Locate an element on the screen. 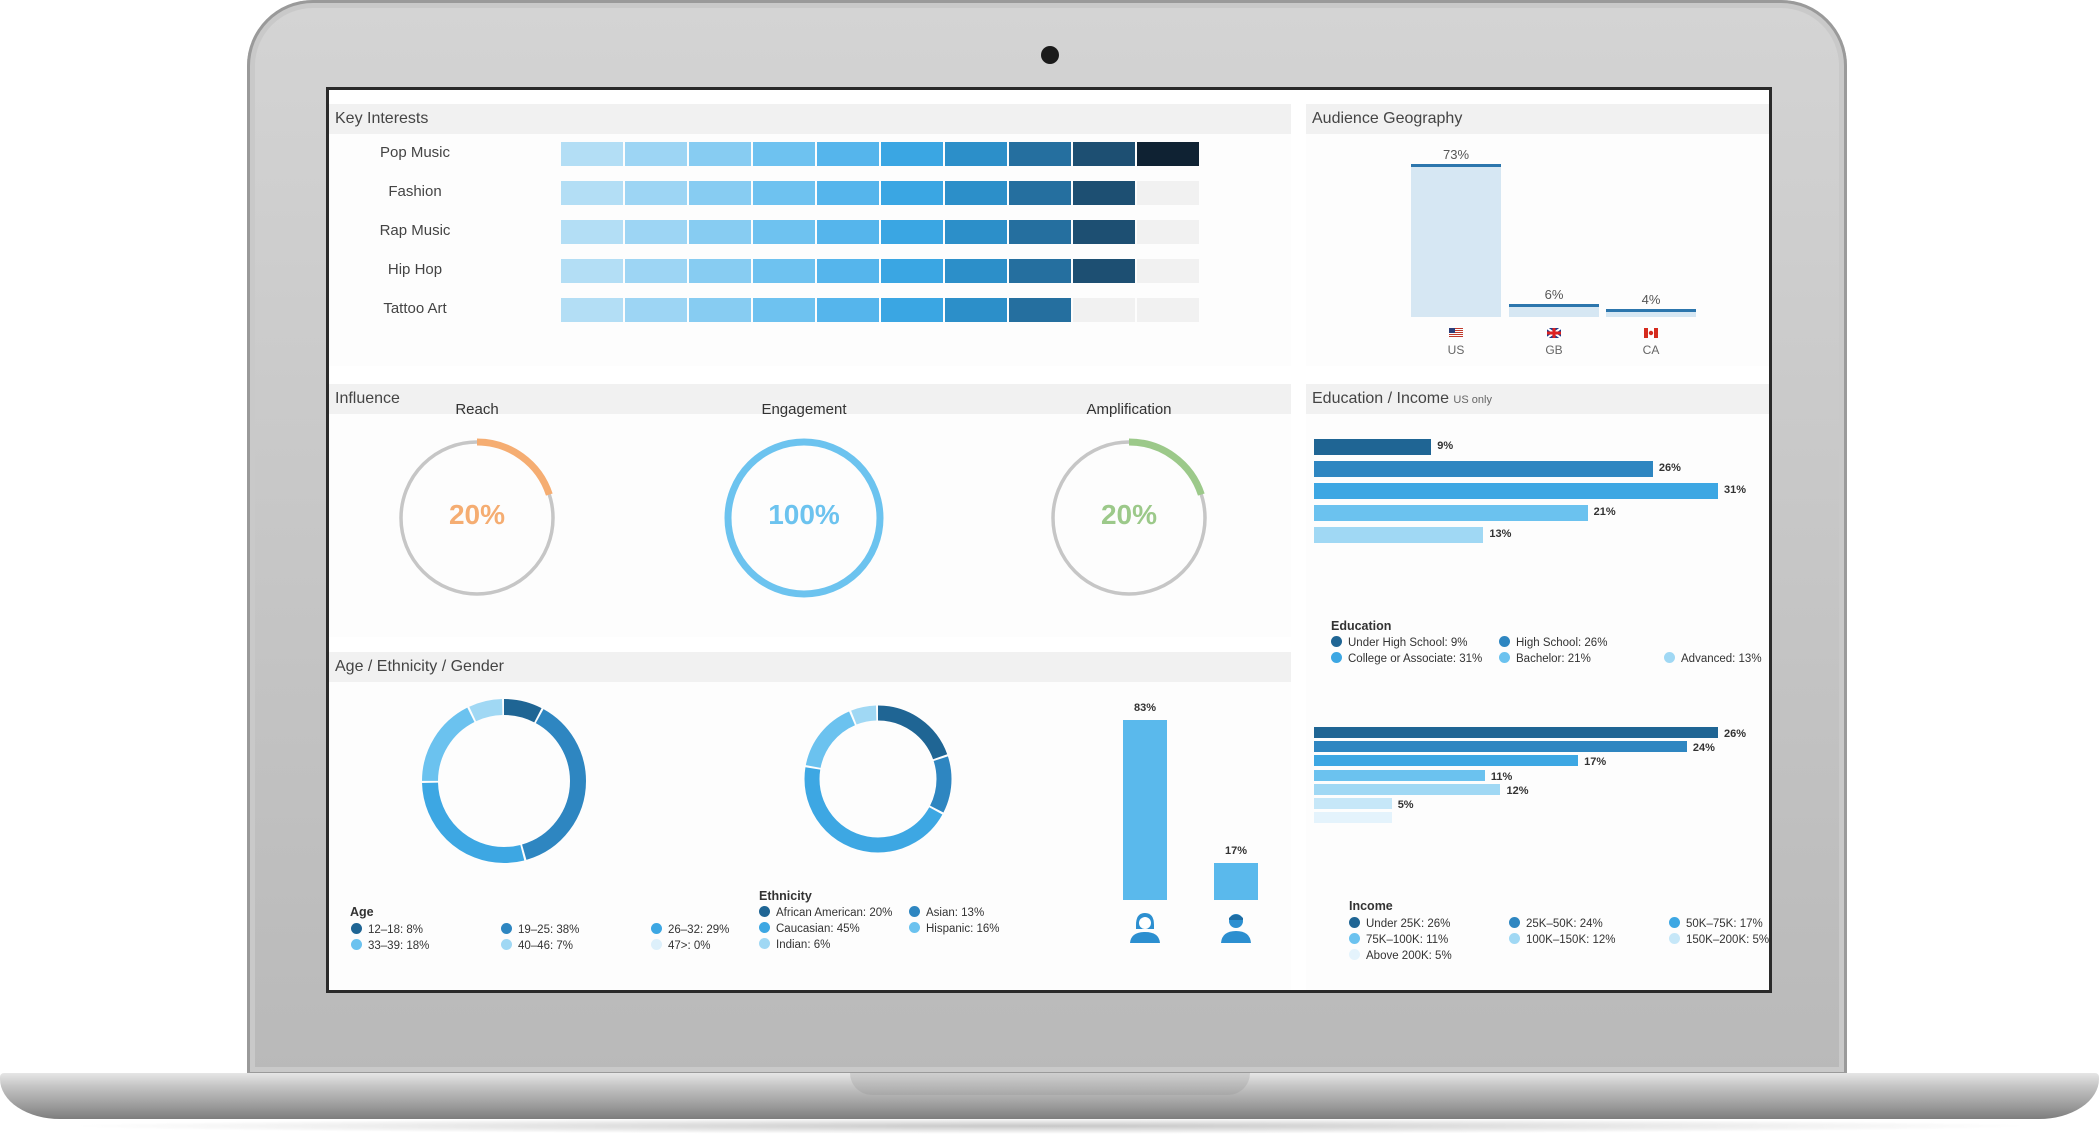 The width and height of the screenshot is (2099, 1142). male-user-icon is located at coordinates (1236, 928).